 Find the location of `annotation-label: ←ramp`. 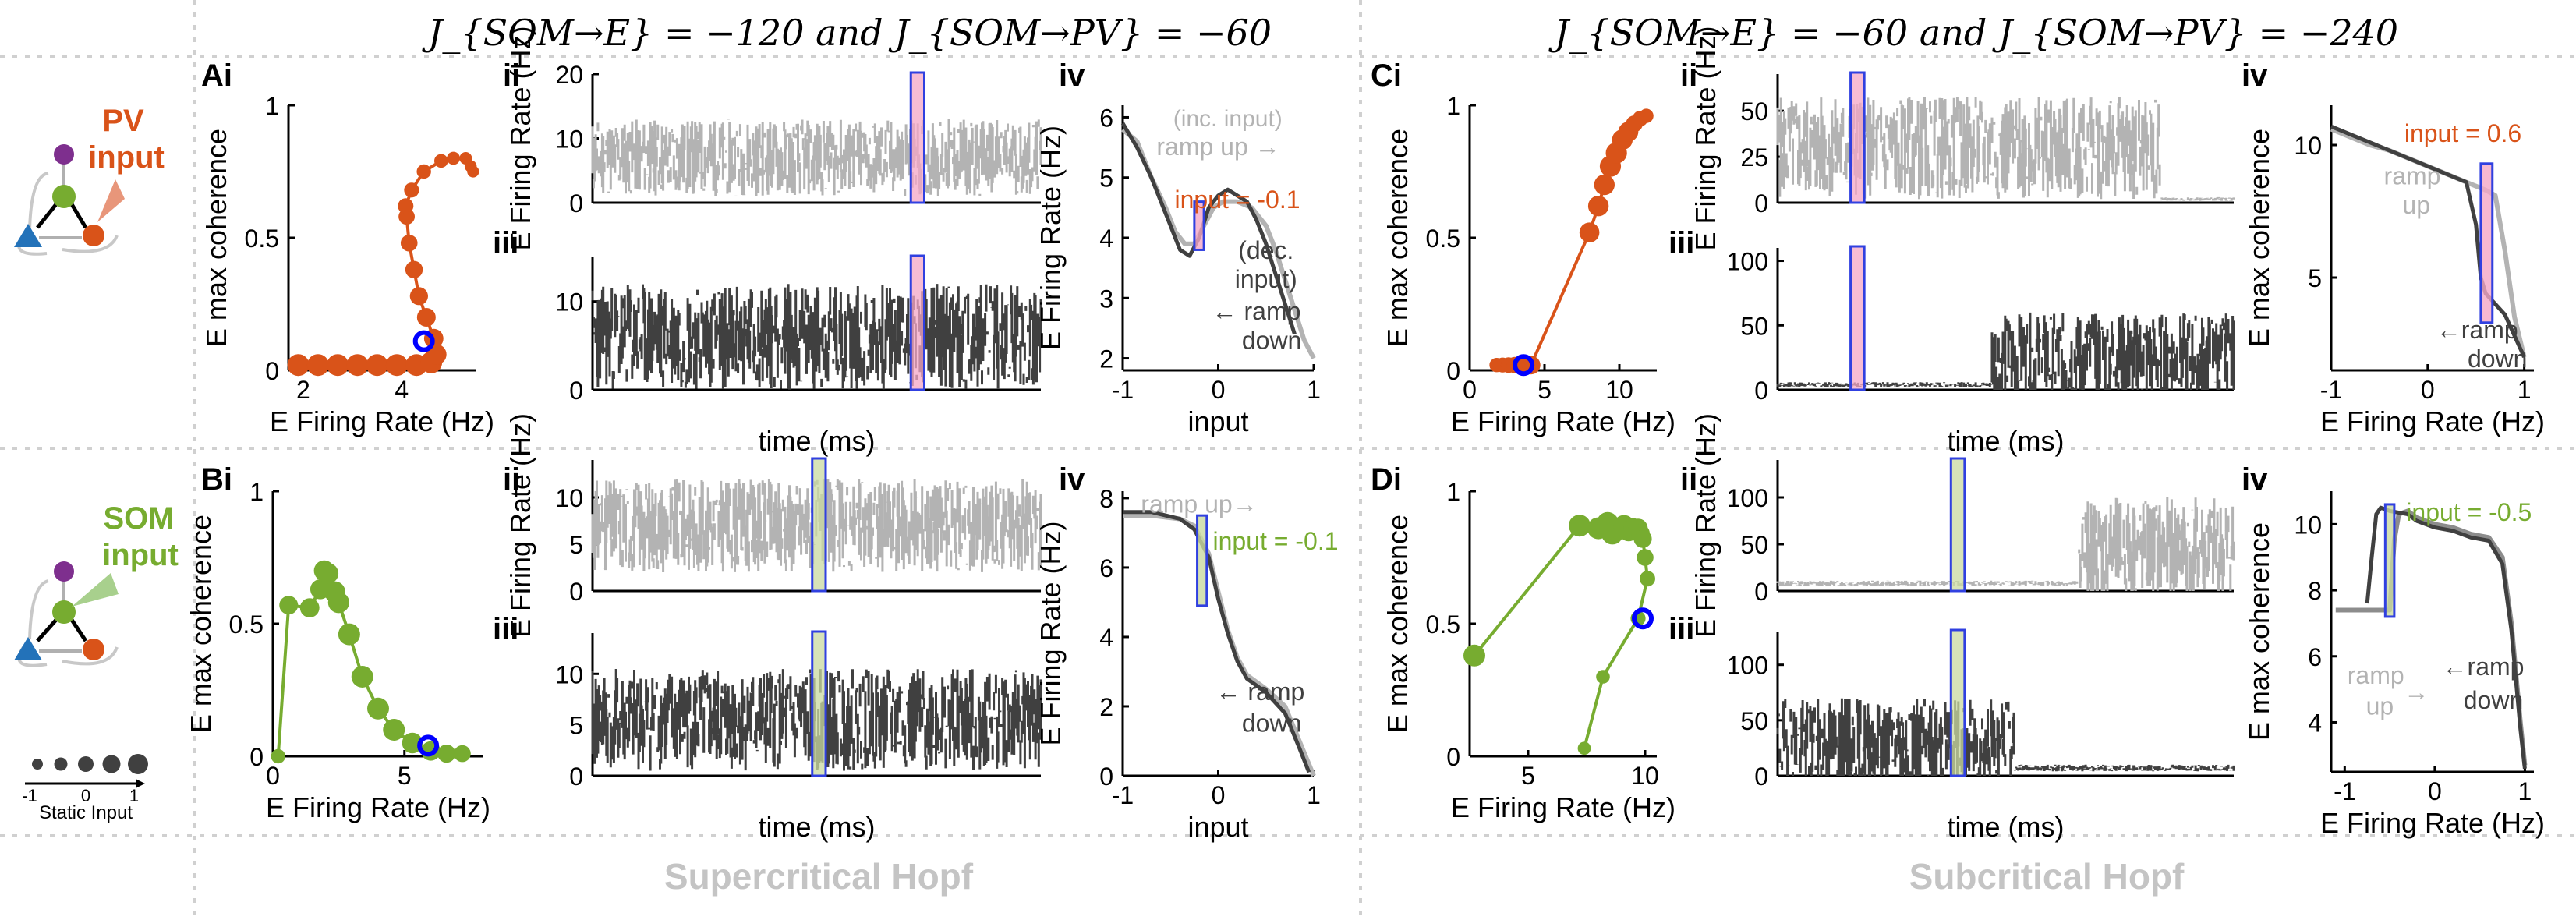

annotation-label: ←ramp is located at coordinates (2484, 667).